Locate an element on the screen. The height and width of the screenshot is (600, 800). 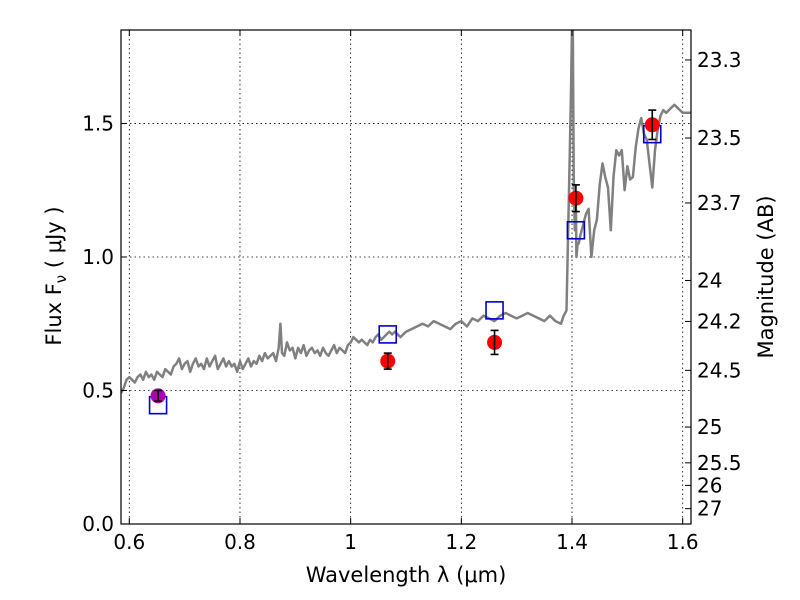
magnitude-tick-label: 23.3 is located at coordinates (719, 60).